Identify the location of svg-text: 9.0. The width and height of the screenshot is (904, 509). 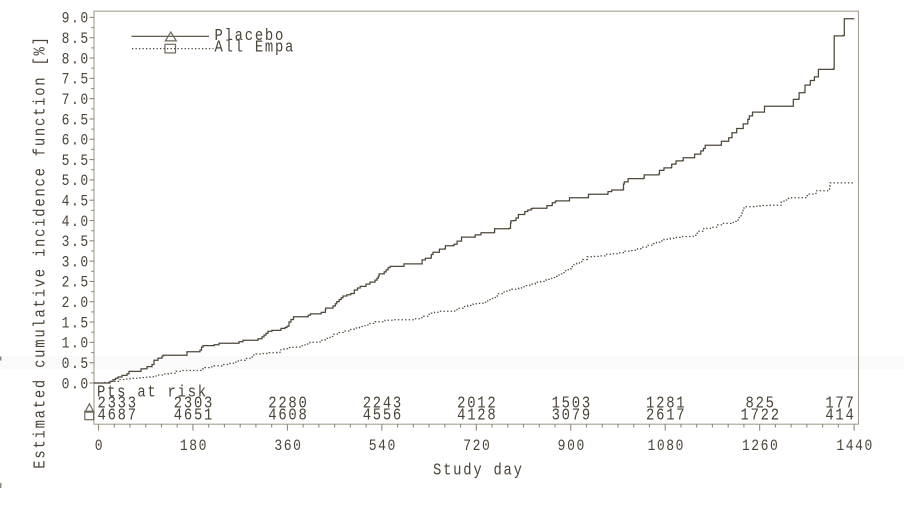
(76, 19).